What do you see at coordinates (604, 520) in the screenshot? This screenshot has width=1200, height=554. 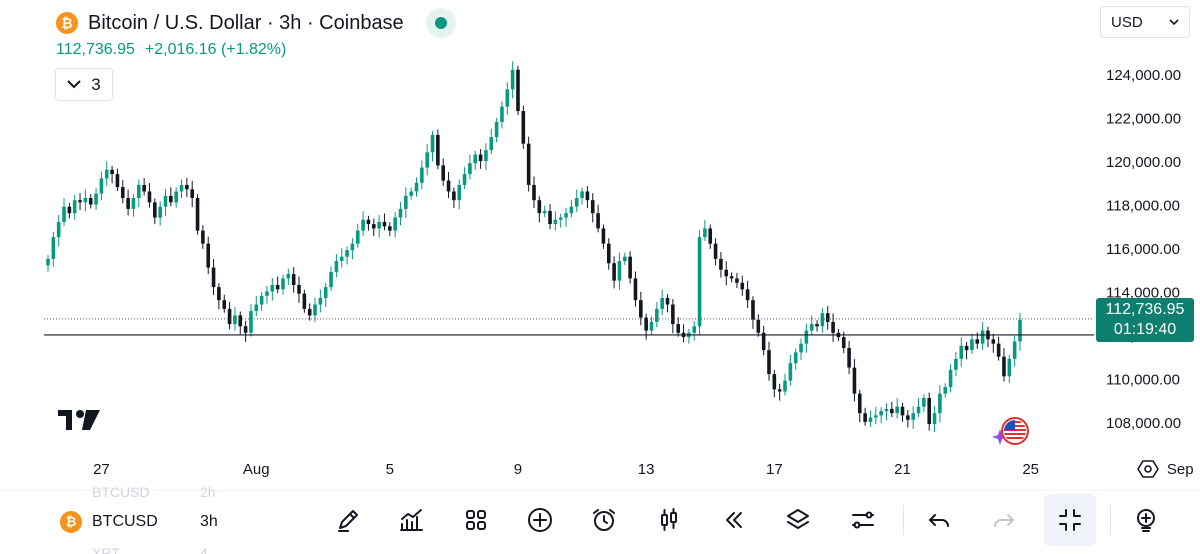 I see `alert-button` at bounding box center [604, 520].